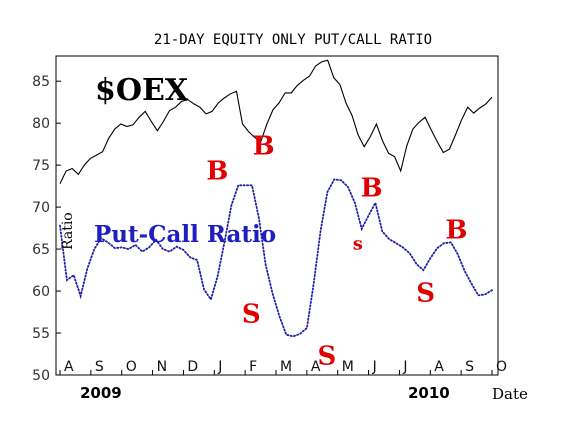 The image size is (576, 432). Describe the element at coordinates (142, 90) in the screenshot. I see `oex-series-label: $OEX` at that location.